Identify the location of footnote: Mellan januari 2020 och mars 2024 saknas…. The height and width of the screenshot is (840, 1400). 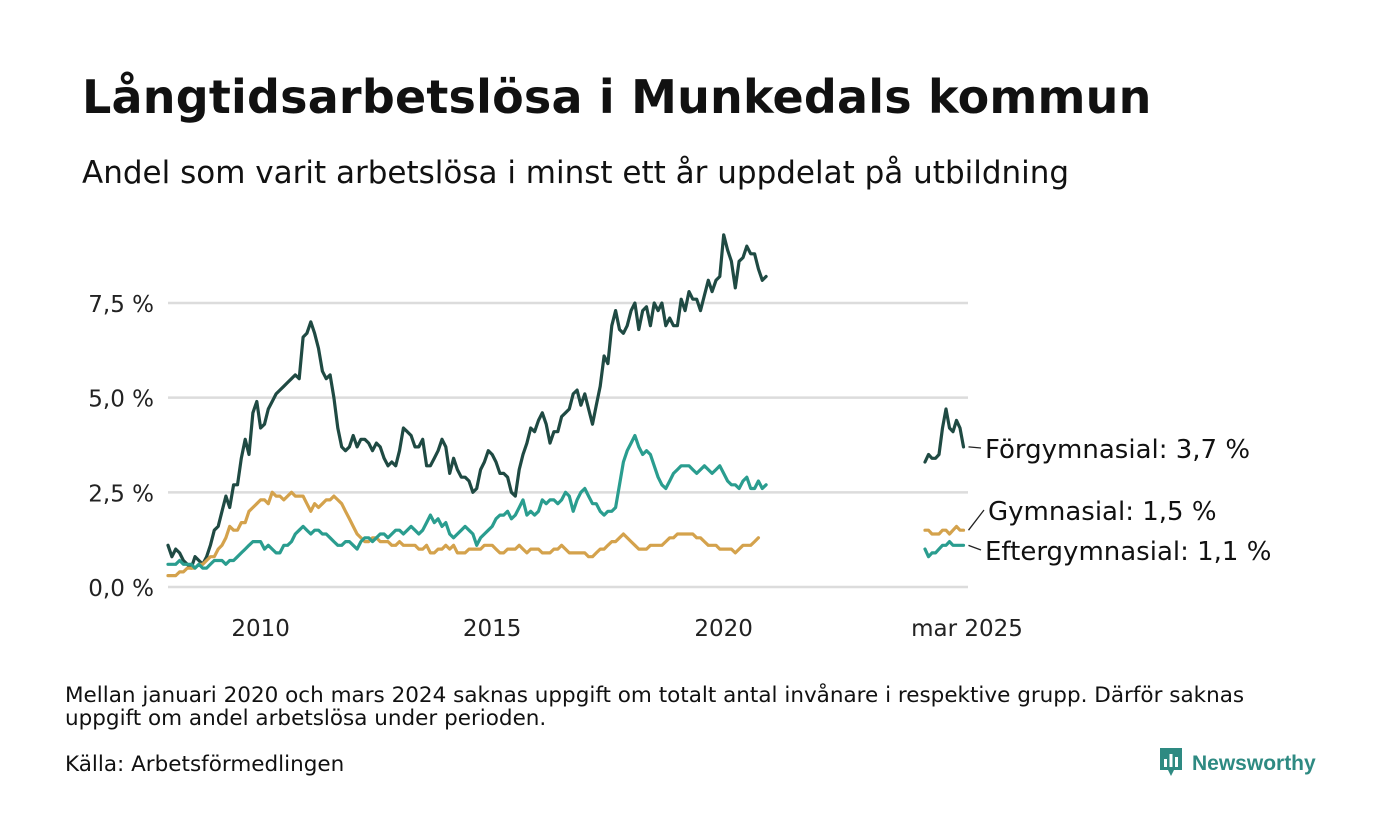
(655, 707).